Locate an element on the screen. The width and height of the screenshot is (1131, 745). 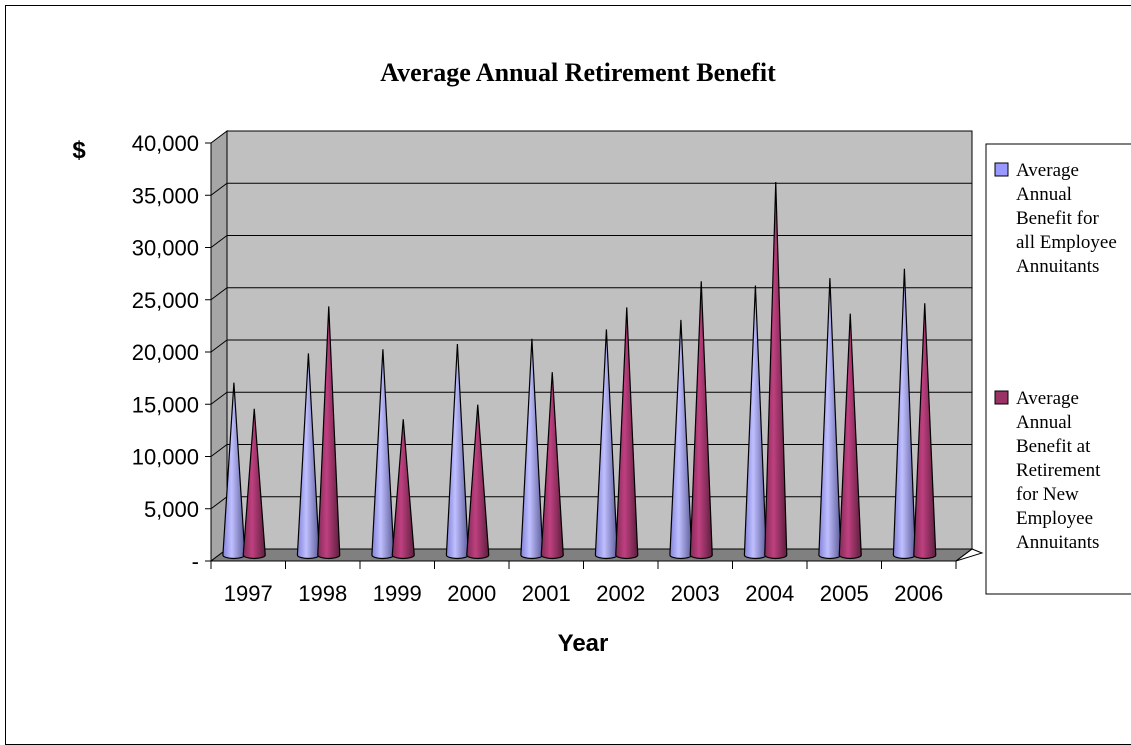
cone-new-employee-1999 is located at coordinates (403, 489).